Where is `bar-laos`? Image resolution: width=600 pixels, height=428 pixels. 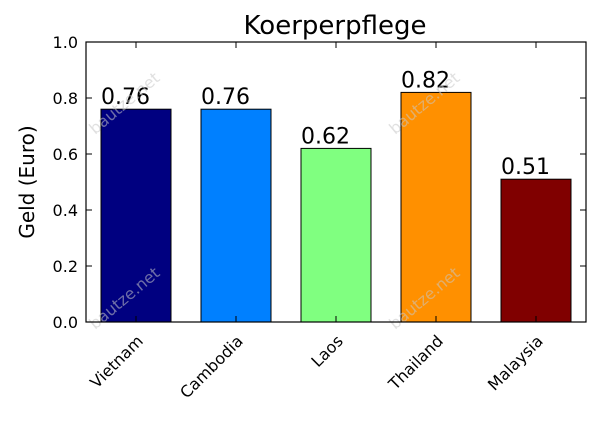 bar-laos is located at coordinates (336, 235).